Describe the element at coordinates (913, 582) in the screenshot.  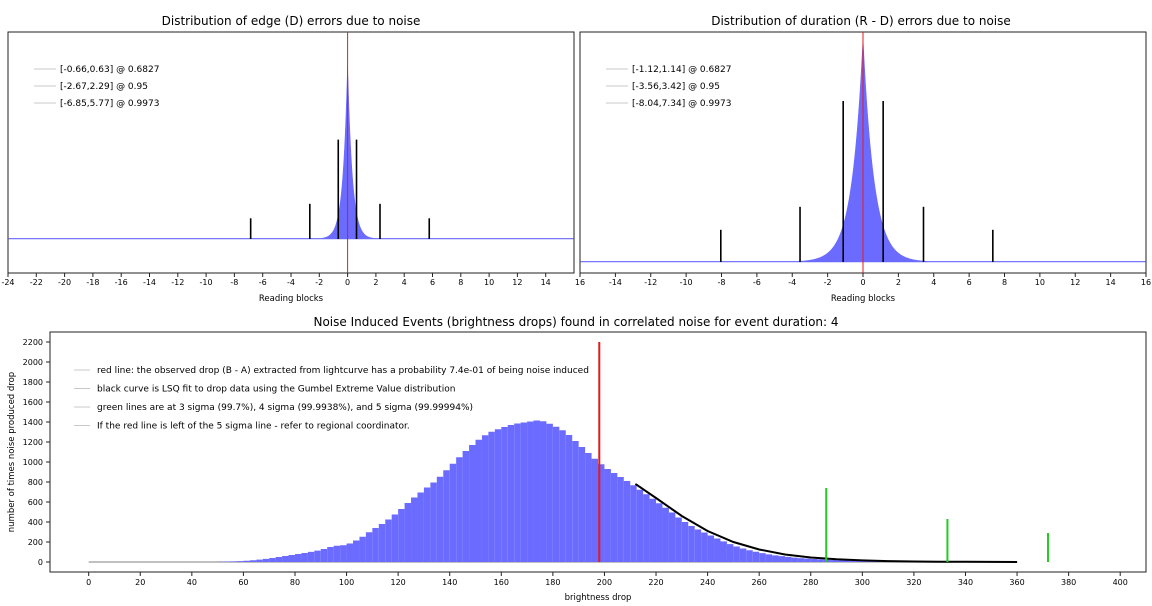
I see `chart3-xtick-label: 320` at that location.